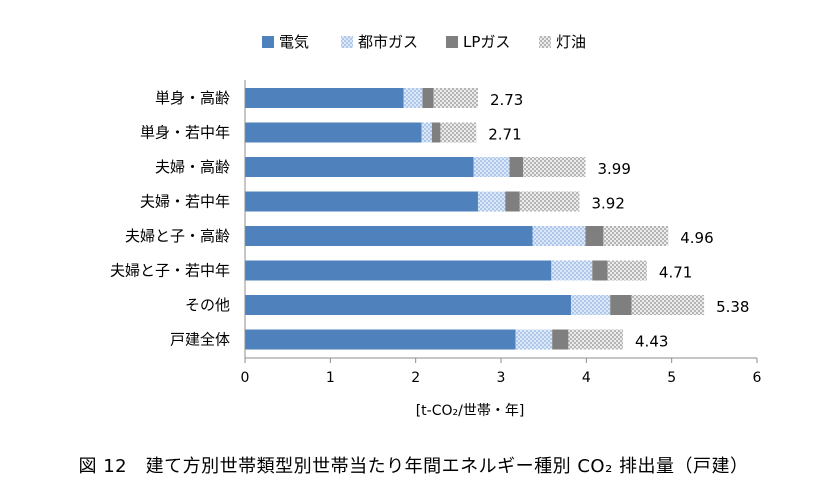 This screenshot has height=495, width=827. Describe the element at coordinates (504, 135) in the screenshot. I see `total-value-label: 2.71` at that location.